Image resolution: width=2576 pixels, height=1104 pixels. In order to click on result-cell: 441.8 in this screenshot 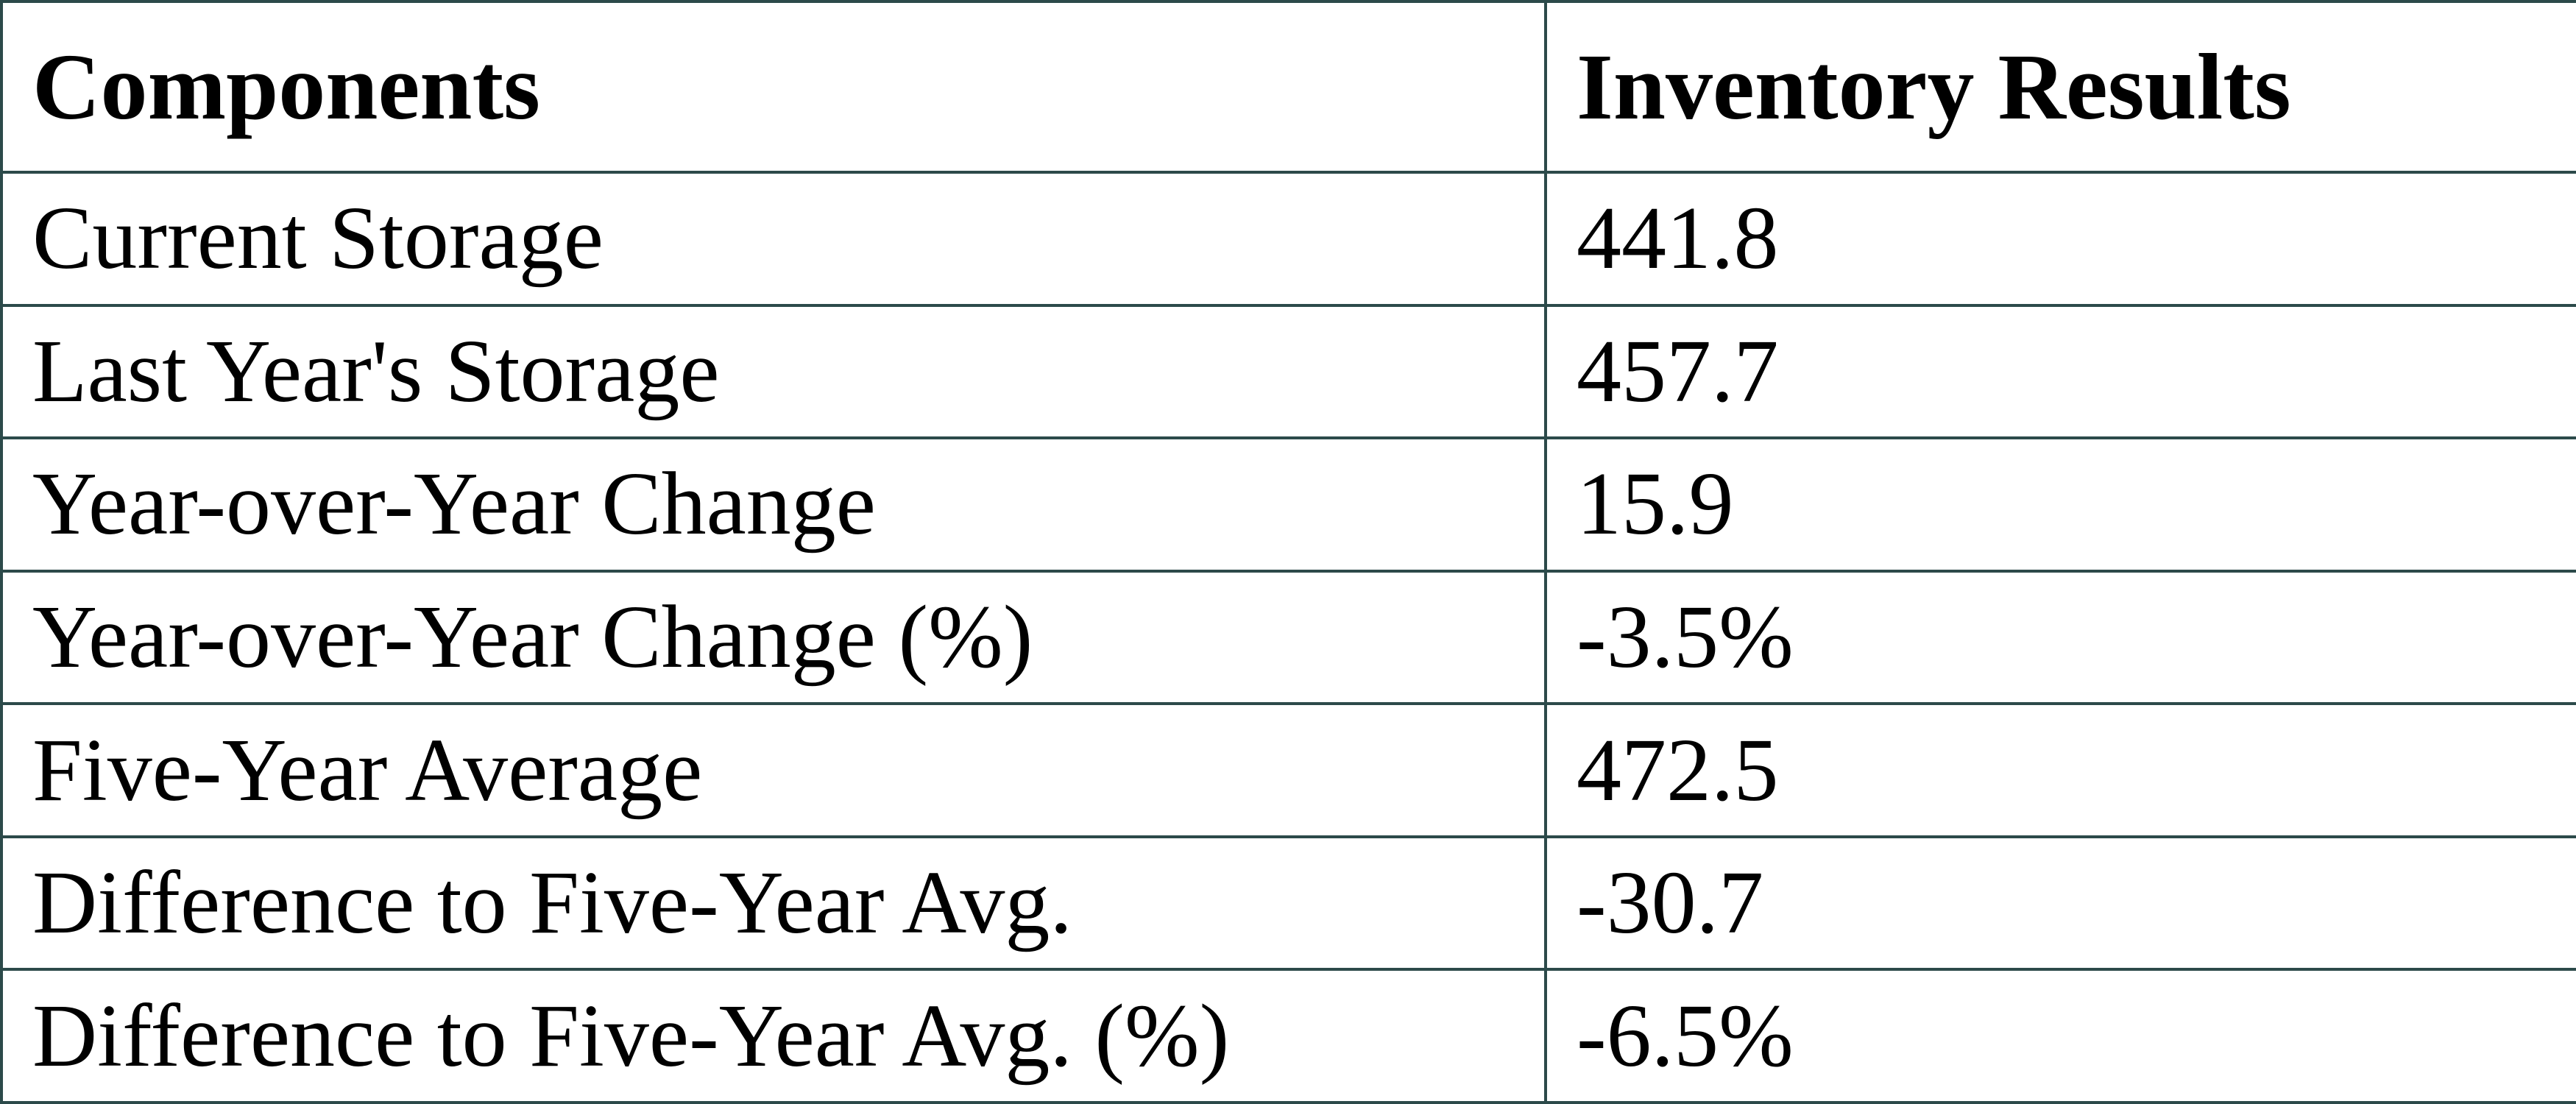, I will do `click(2060, 239)`.